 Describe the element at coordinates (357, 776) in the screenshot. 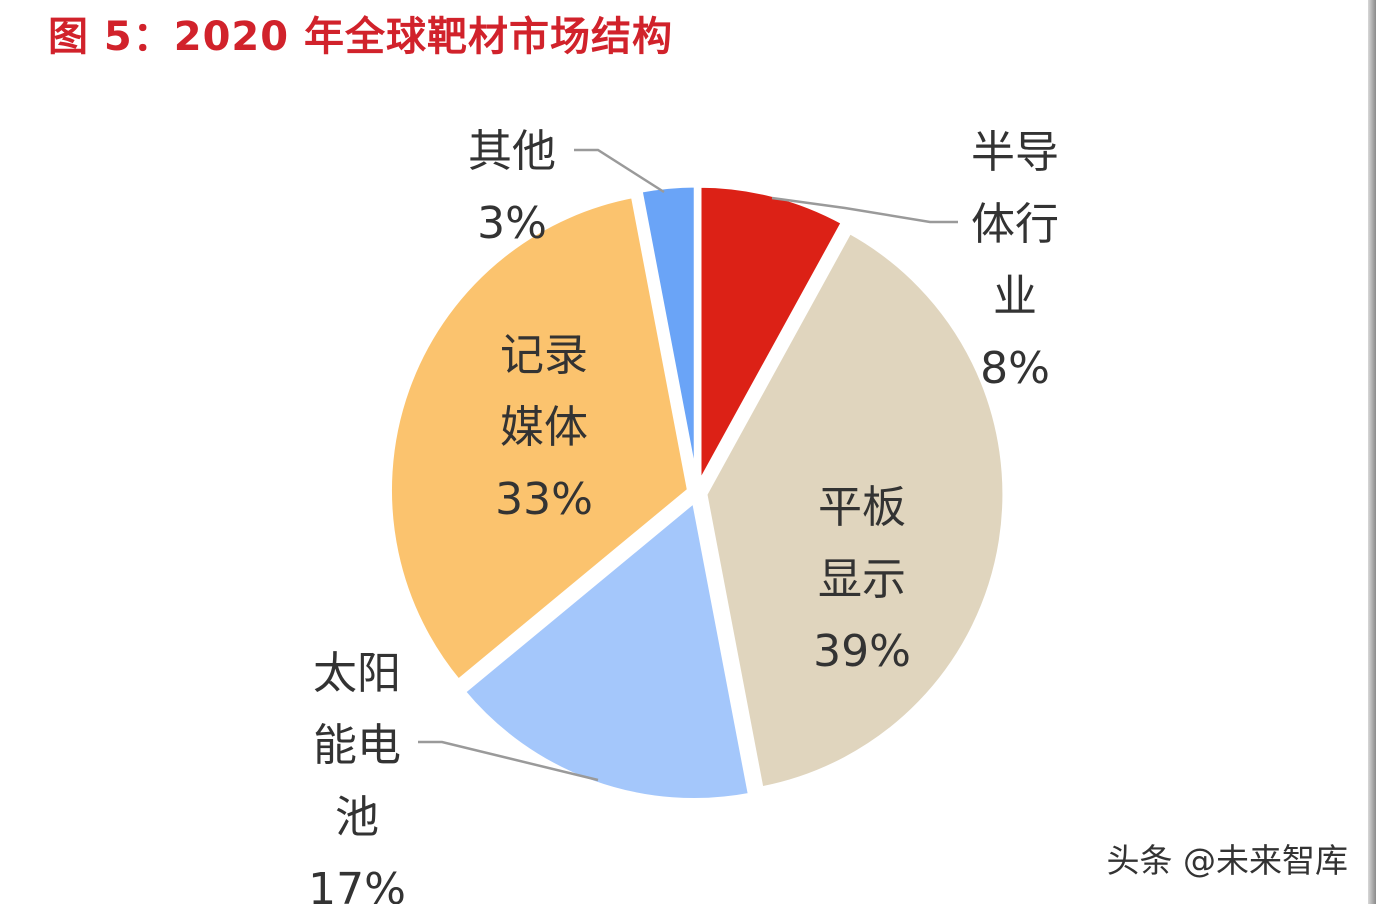

I see `slice-label-3: 太阳能电池 17%` at that location.